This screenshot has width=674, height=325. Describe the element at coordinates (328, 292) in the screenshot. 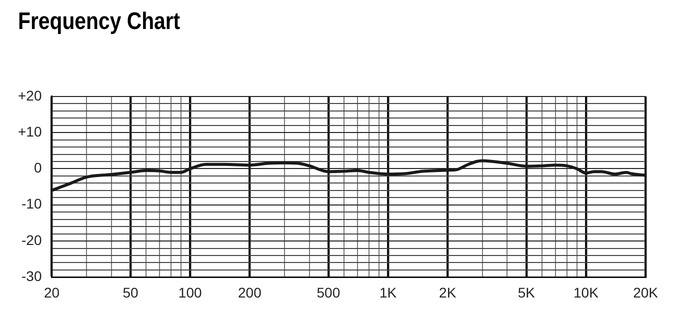

I see `x-tick-label: 500` at that location.